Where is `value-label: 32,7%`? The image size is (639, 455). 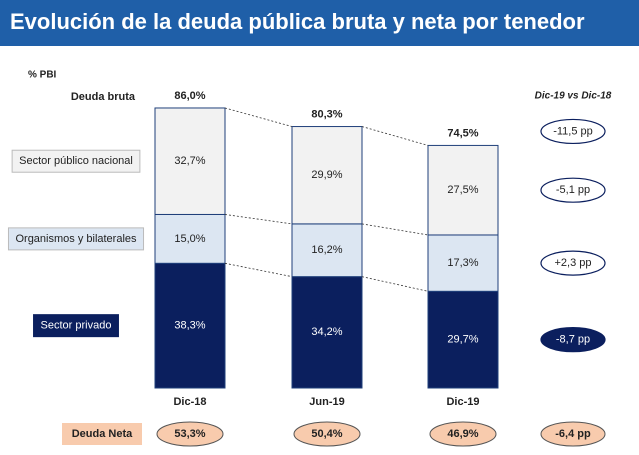 value-label: 32,7% is located at coordinates (189, 161).